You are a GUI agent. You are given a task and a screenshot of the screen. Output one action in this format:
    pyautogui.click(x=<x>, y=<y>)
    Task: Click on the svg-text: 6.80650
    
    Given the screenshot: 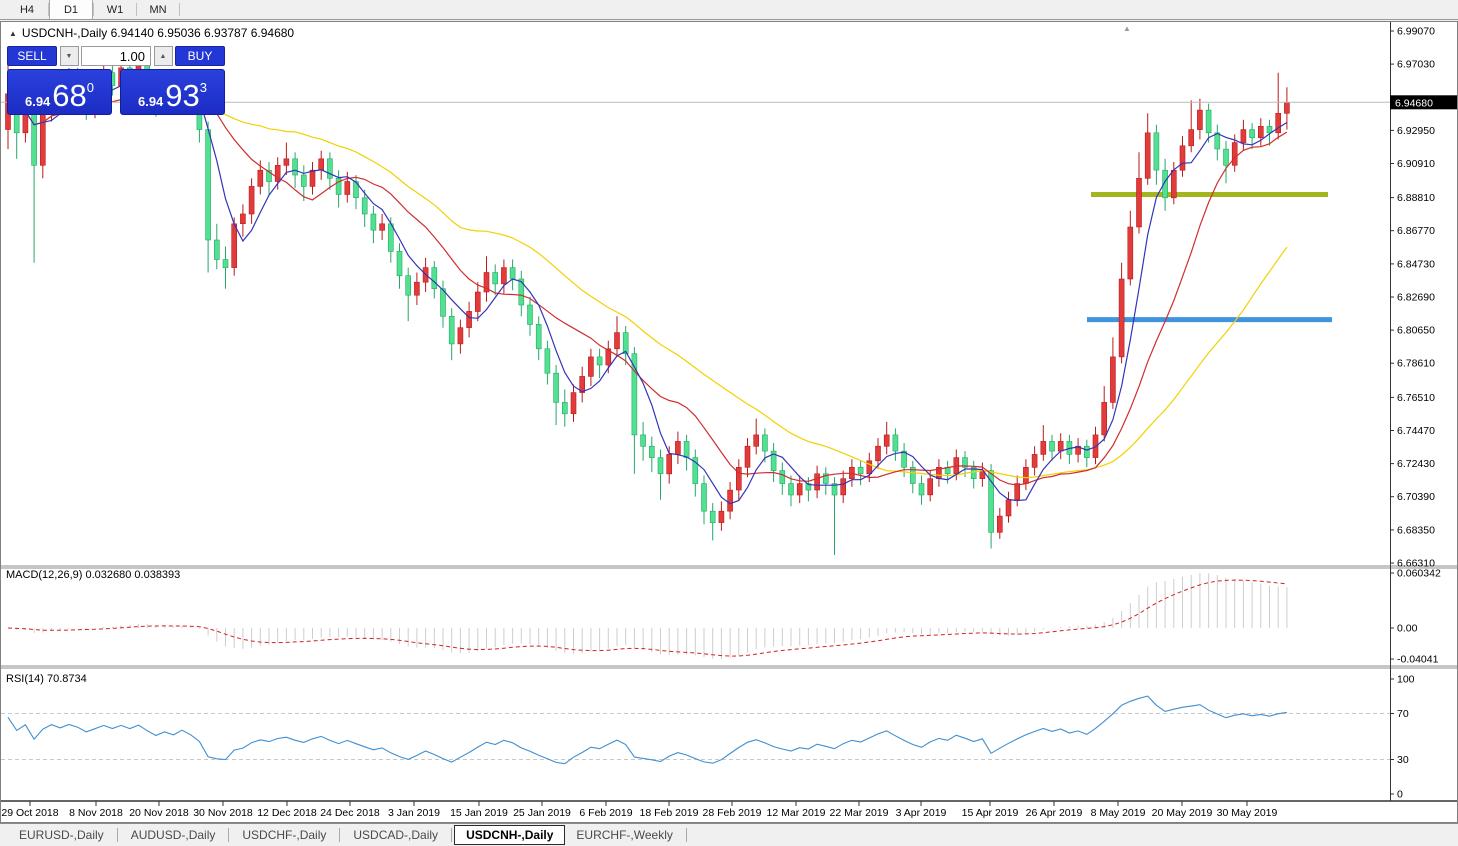 What is the action you would take?
    pyautogui.click(x=1416, y=331)
    